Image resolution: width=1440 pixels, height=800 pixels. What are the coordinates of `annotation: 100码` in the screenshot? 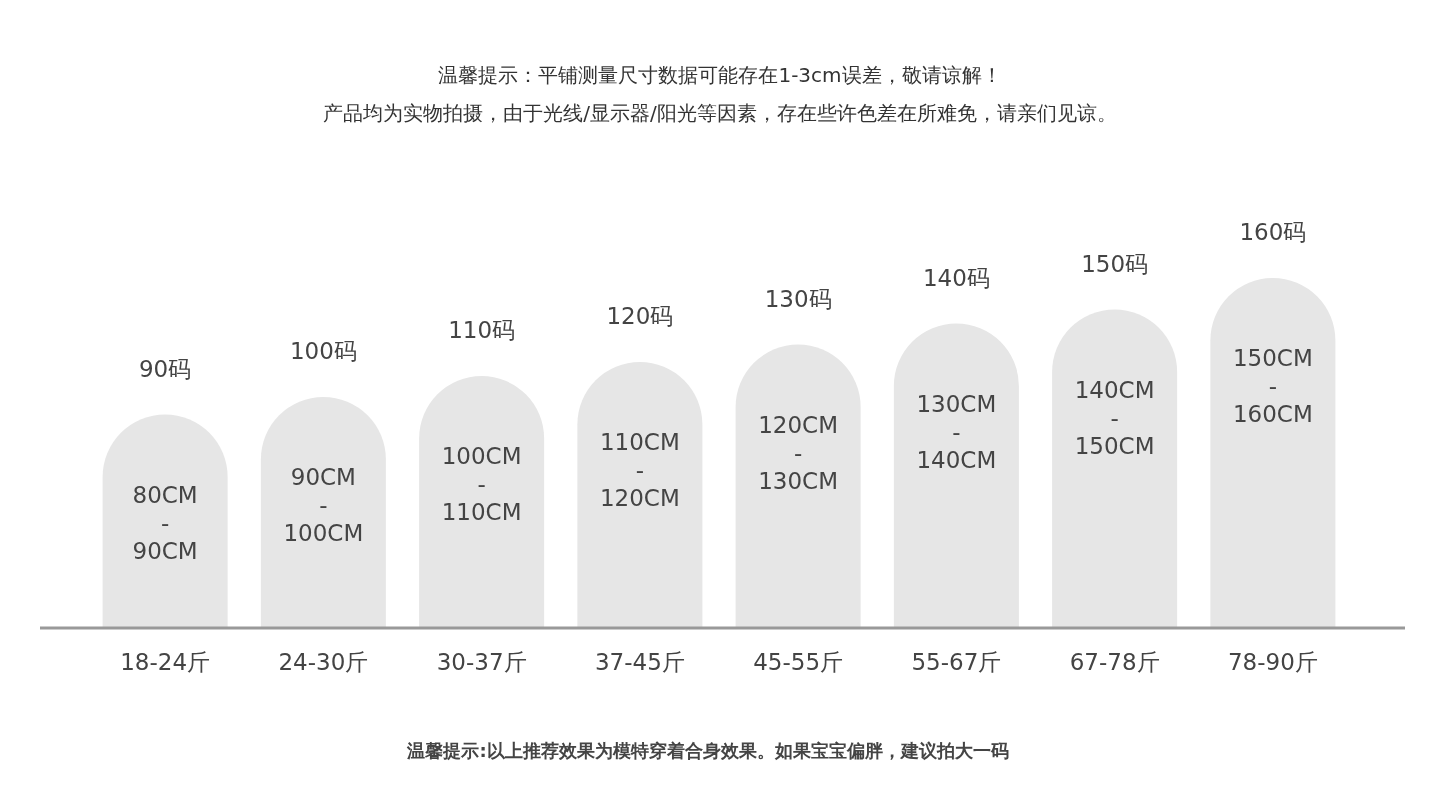 It's located at (323, 351).